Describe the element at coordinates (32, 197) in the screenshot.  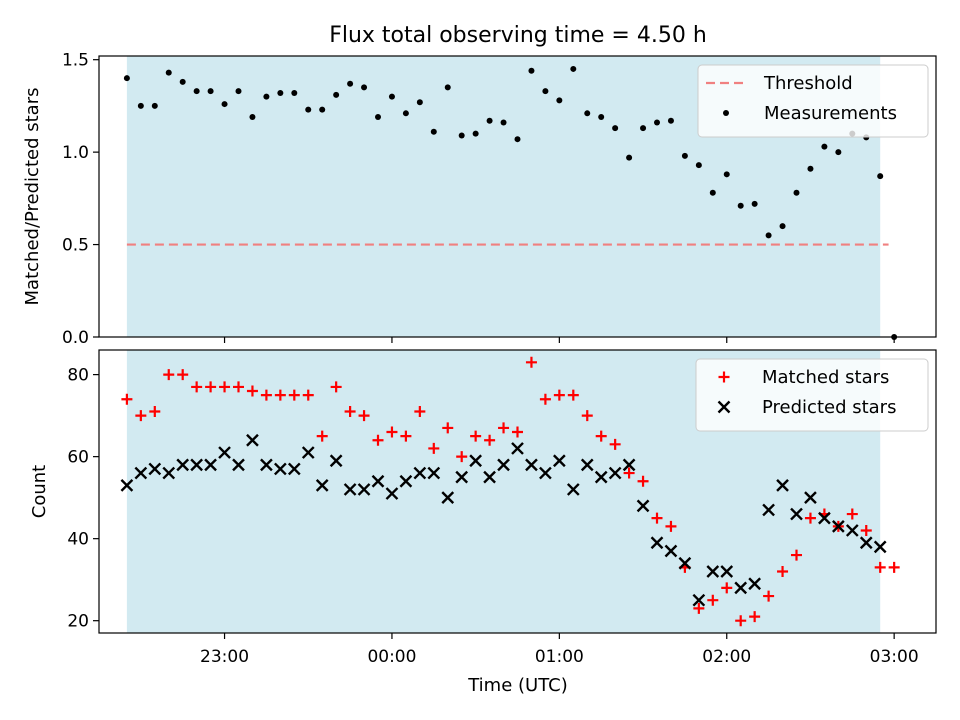
I see `y-axis-label: Matched/Predicted stars` at that location.